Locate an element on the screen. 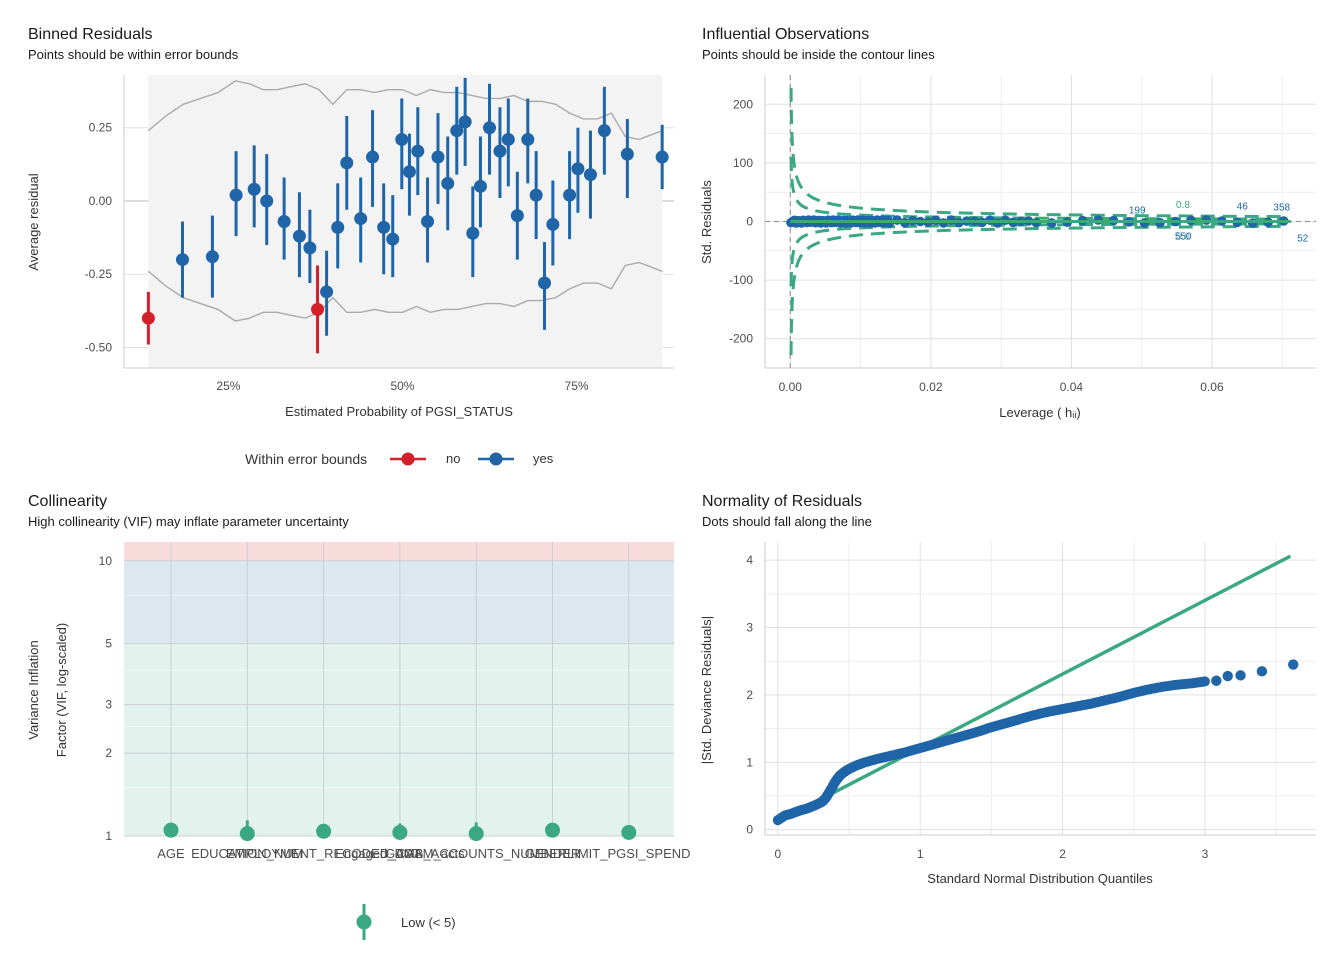 The width and height of the screenshot is (1344, 960). collinearity-y-tick-label: 10 is located at coordinates (106, 561).